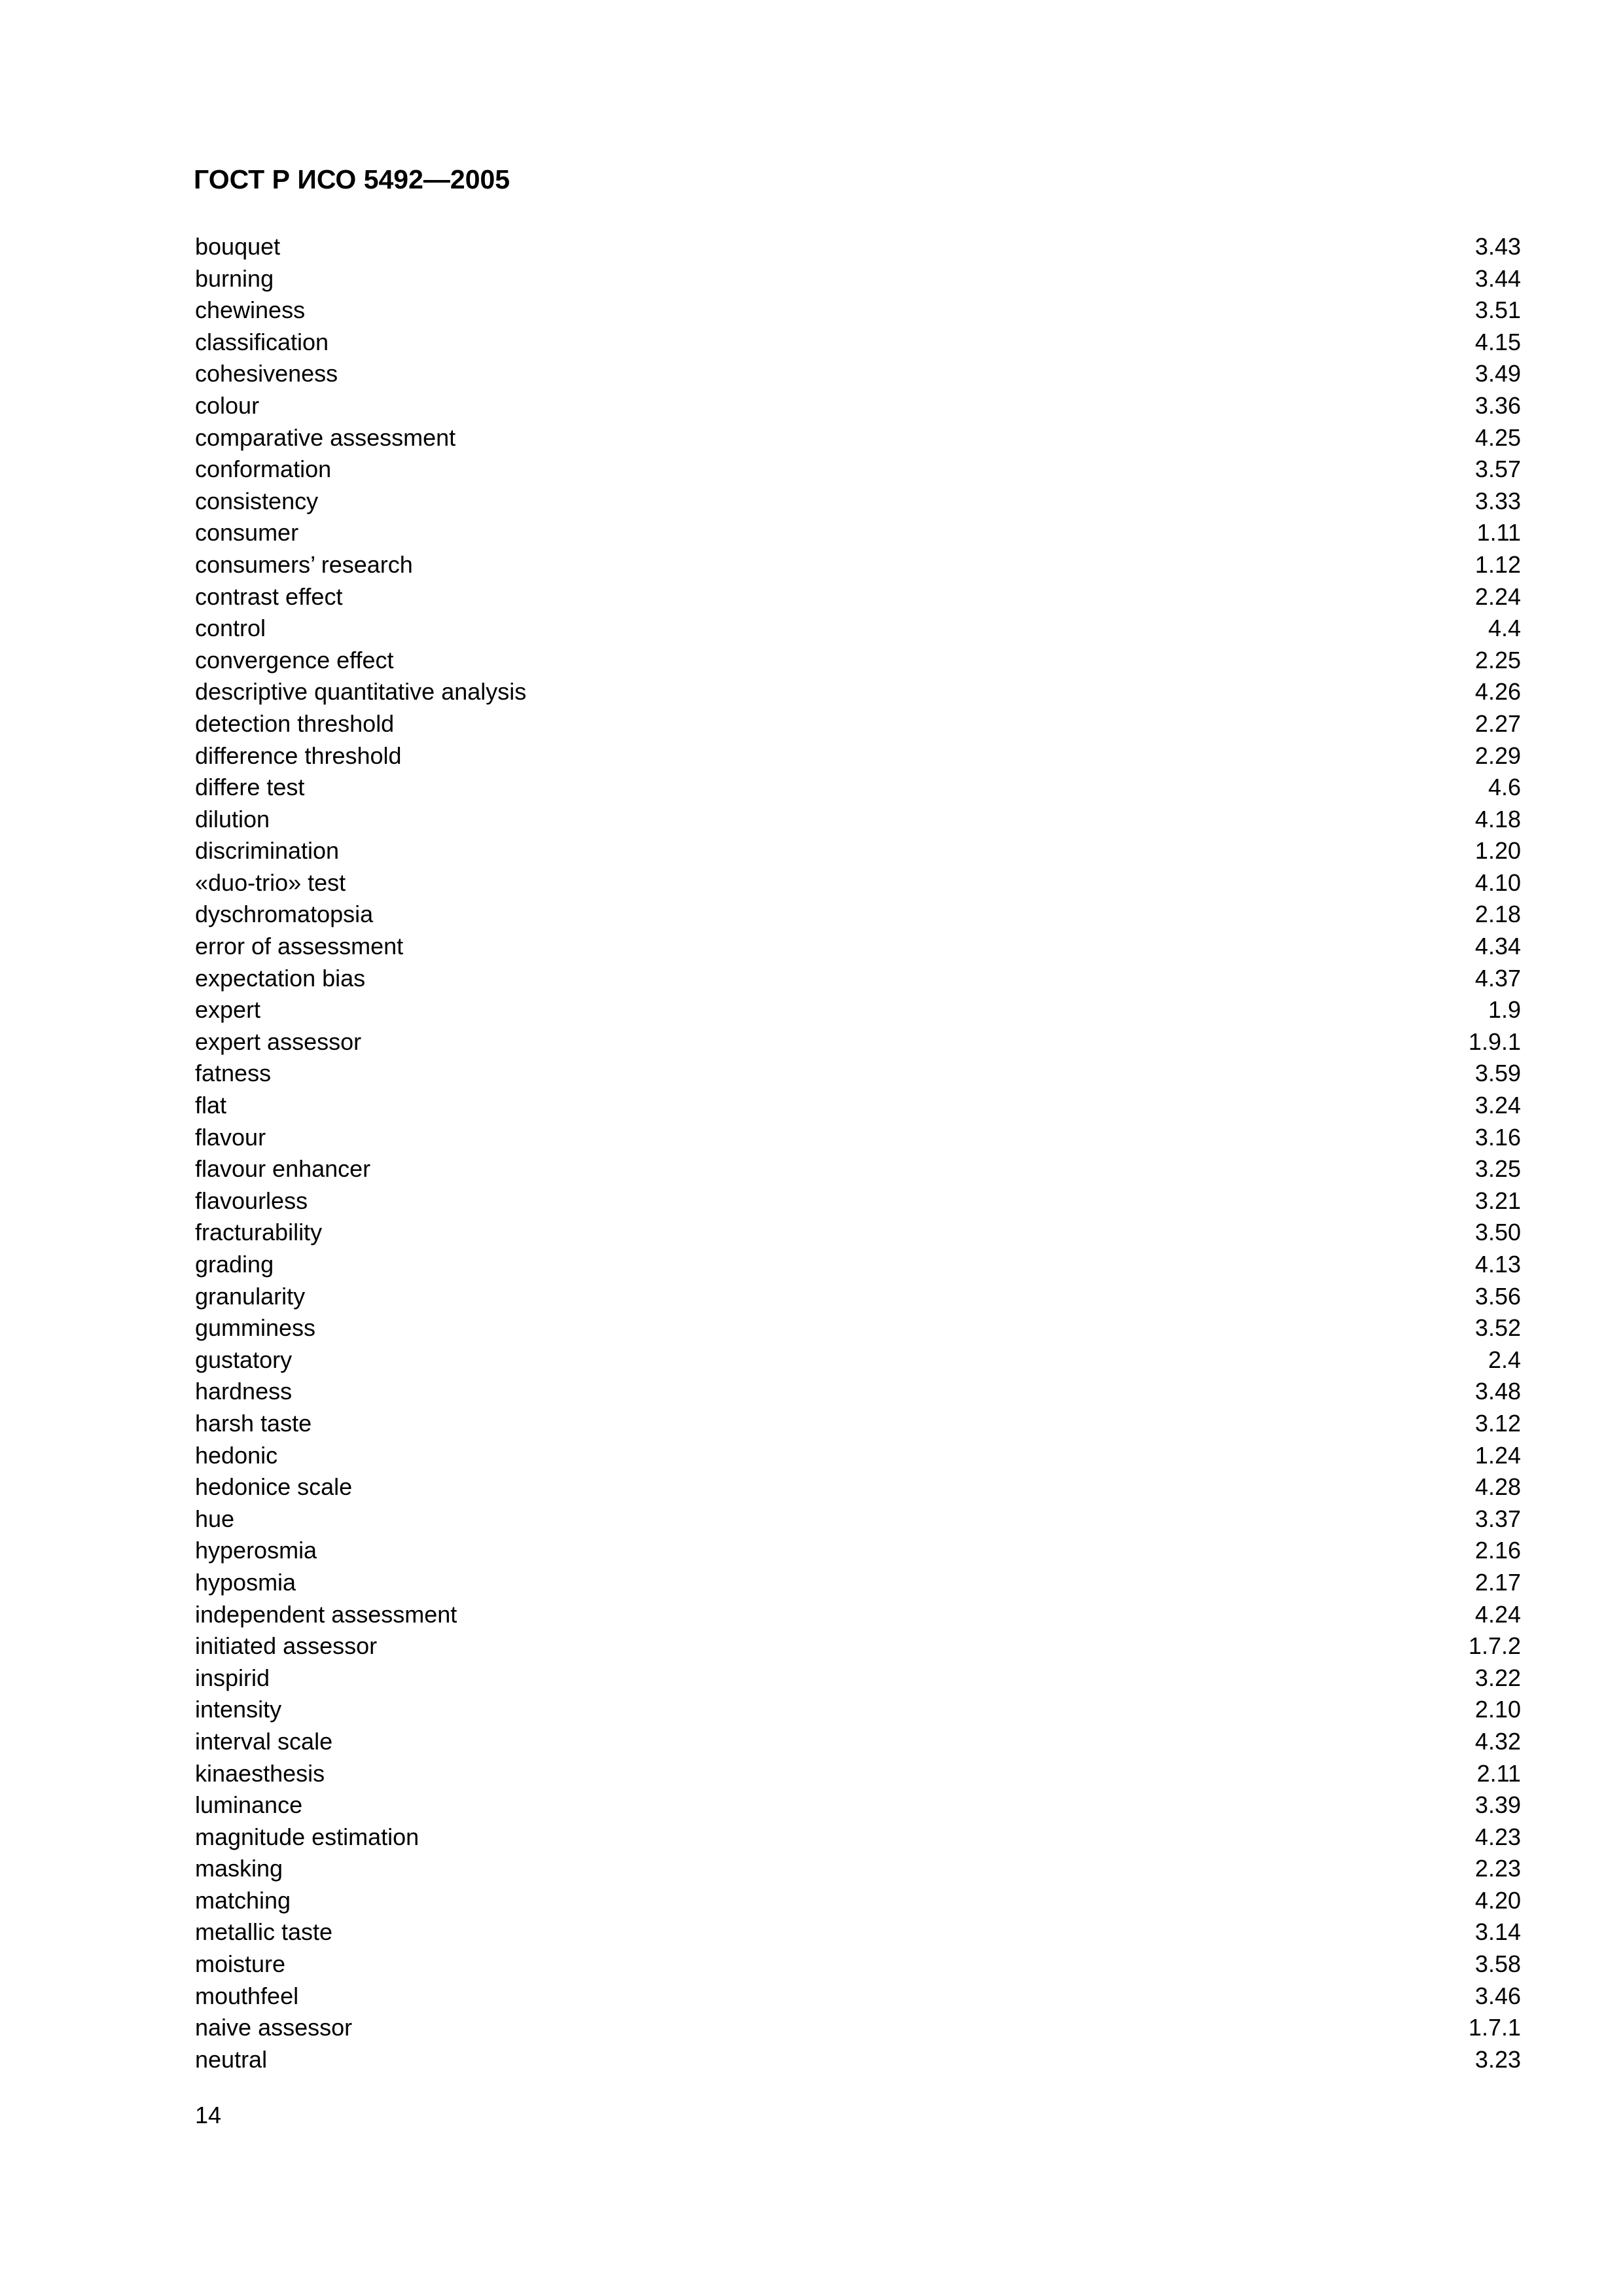 This screenshot has height=2296, width=1623. Describe the element at coordinates (1497, 1868) in the screenshot. I see `index-reference: 2.23` at that location.